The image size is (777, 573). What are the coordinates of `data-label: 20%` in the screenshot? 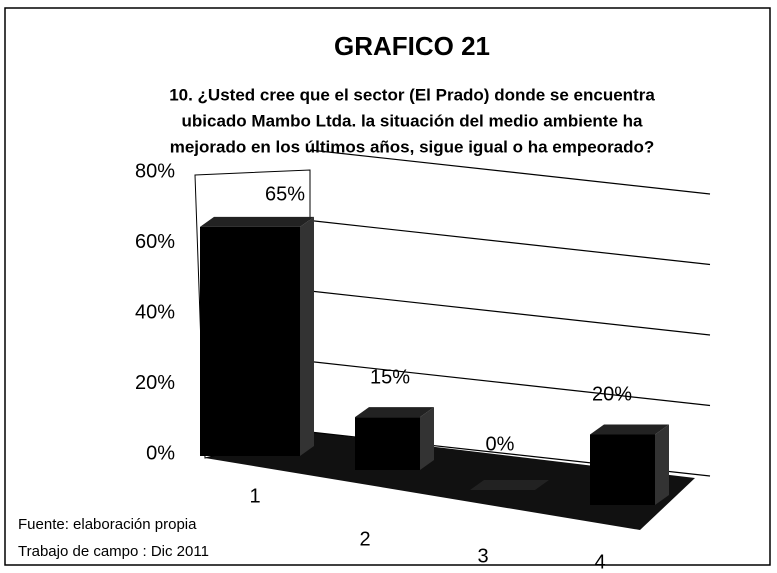 It's located at (612, 394).